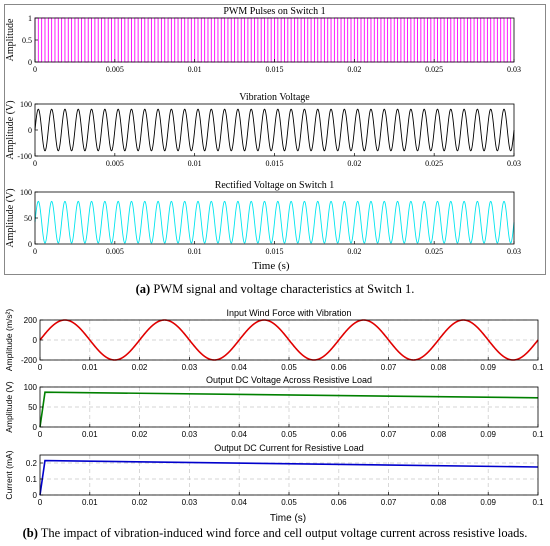  What do you see at coordinates (289, 380) in the screenshot?
I see `chart-title: Output DC Voltage Across Resistive Load` at bounding box center [289, 380].